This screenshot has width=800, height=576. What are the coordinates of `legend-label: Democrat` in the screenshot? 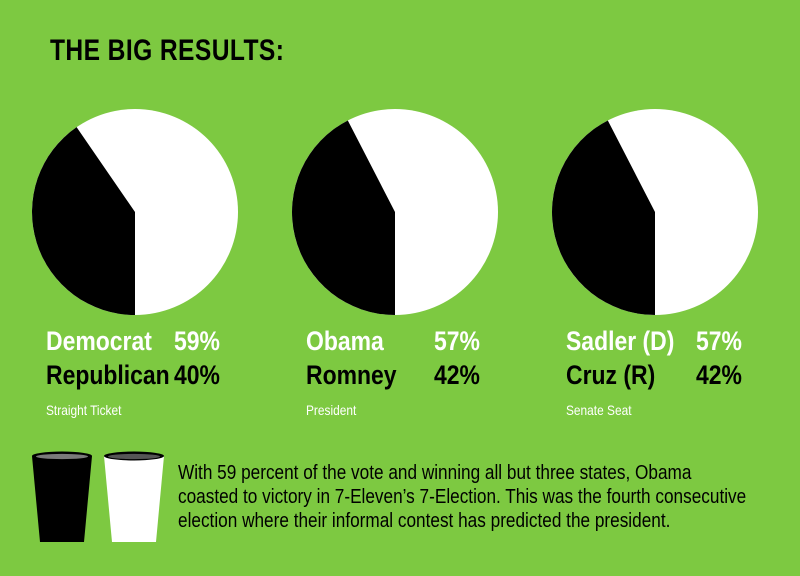 It's located at (99, 341).